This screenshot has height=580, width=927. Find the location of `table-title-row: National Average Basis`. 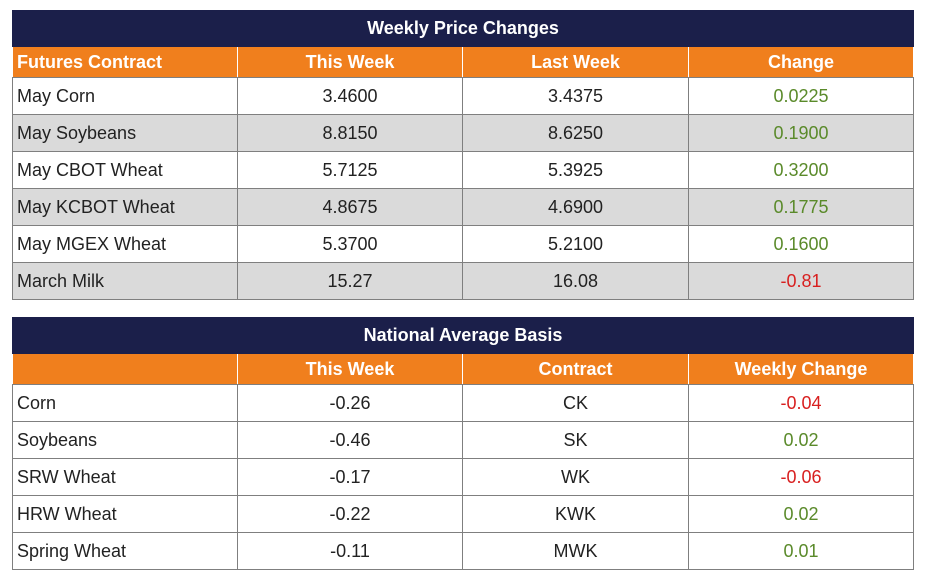

table-title-row: National Average Basis is located at coordinates (463, 335).